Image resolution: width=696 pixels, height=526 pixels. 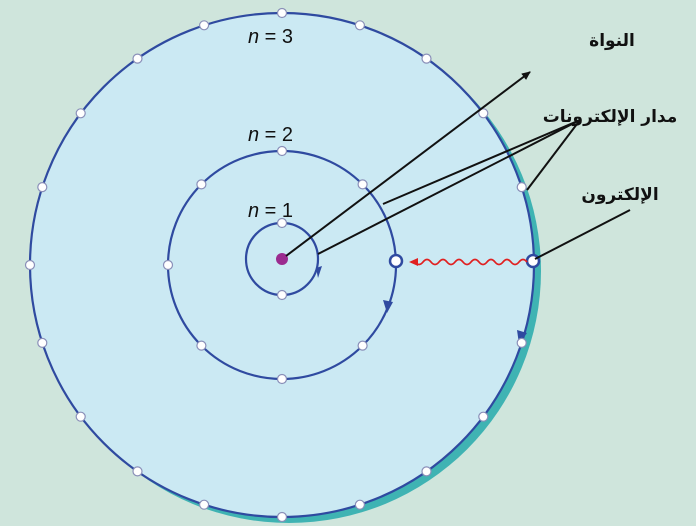 I want to click on orbit-n1-direction-arrow, so click(x=319, y=272).